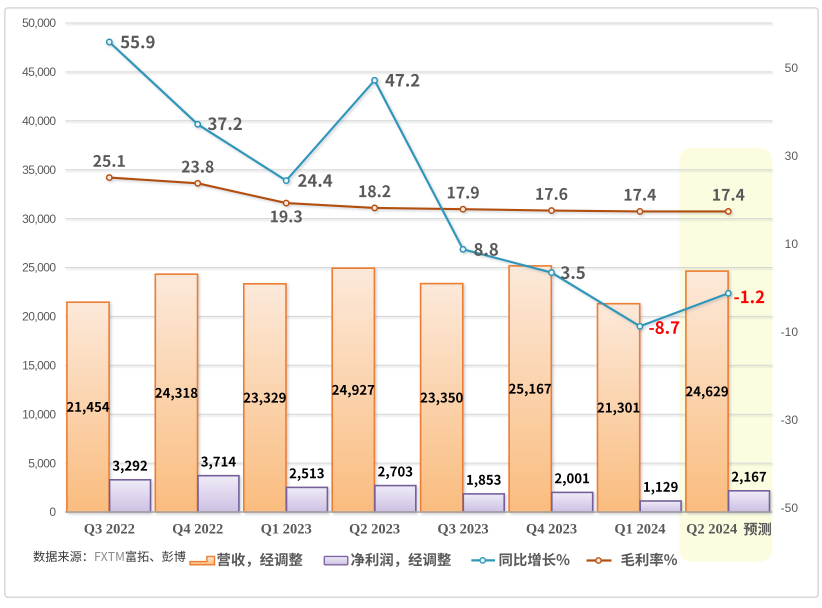 The width and height of the screenshot is (822, 608). I want to click on svg-text: Q1 2024, so click(639, 530).